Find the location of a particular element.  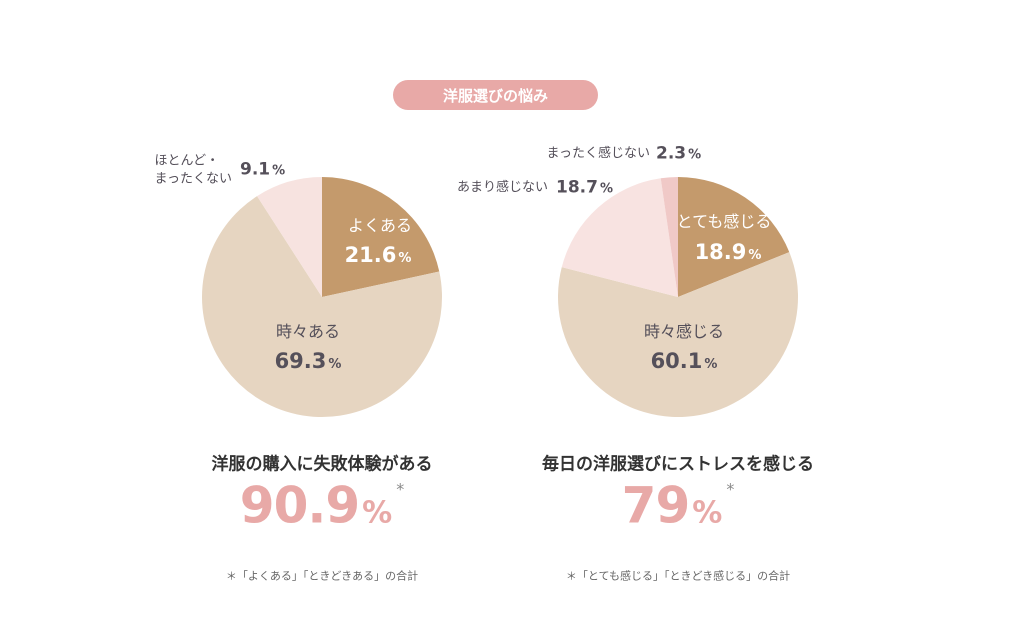

slice-value: 18.9% is located at coordinates (728, 252).